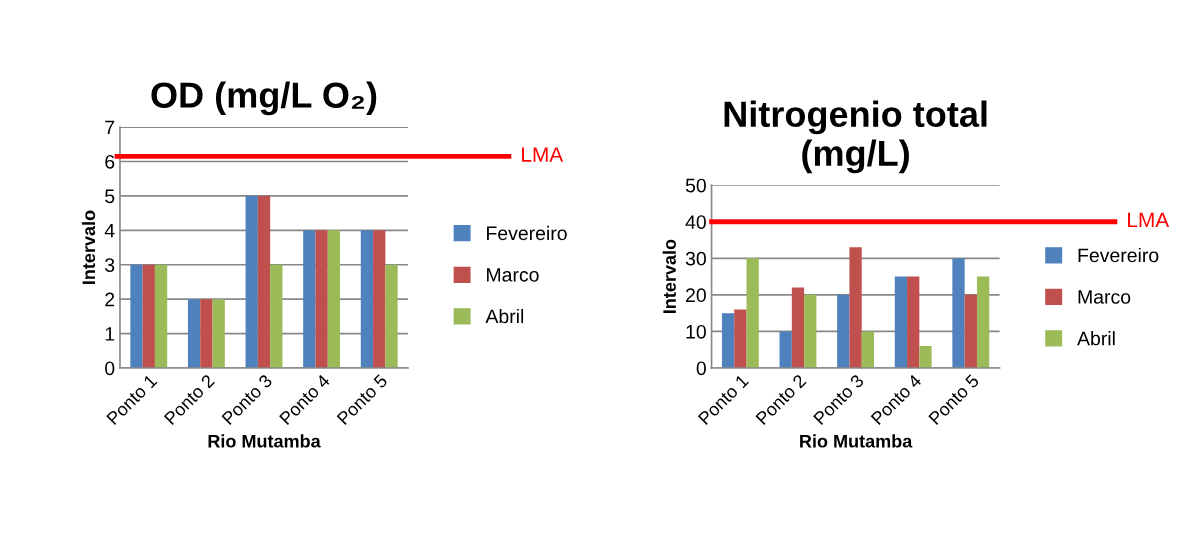  Describe the element at coordinates (110, 265) in the screenshot. I see `y-tick-label: 3` at that location.